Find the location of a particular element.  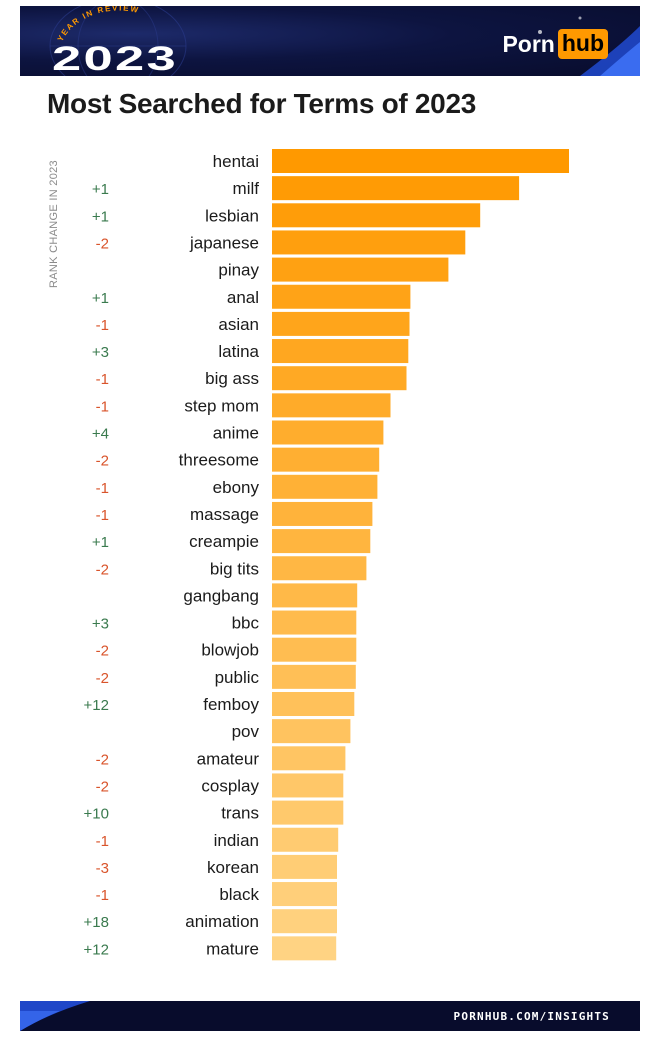

bar-latina is located at coordinates (340, 351).